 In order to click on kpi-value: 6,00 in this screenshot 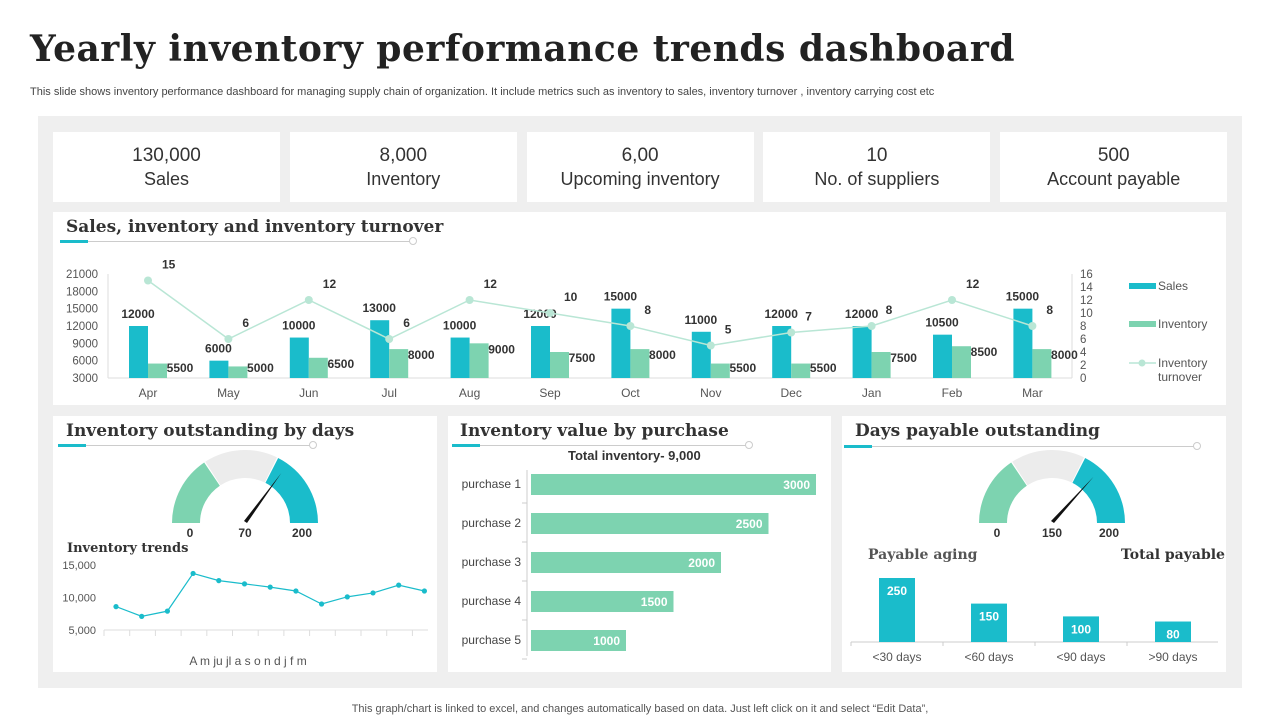, I will do `click(640, 155)`.